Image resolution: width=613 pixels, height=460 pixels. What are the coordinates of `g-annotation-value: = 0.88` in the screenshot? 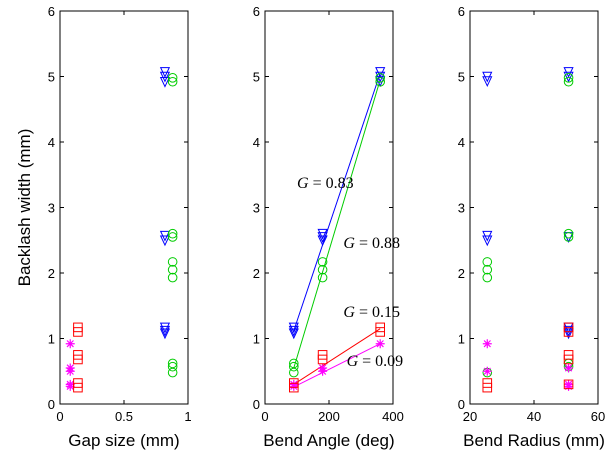 It's located at (377, 243).